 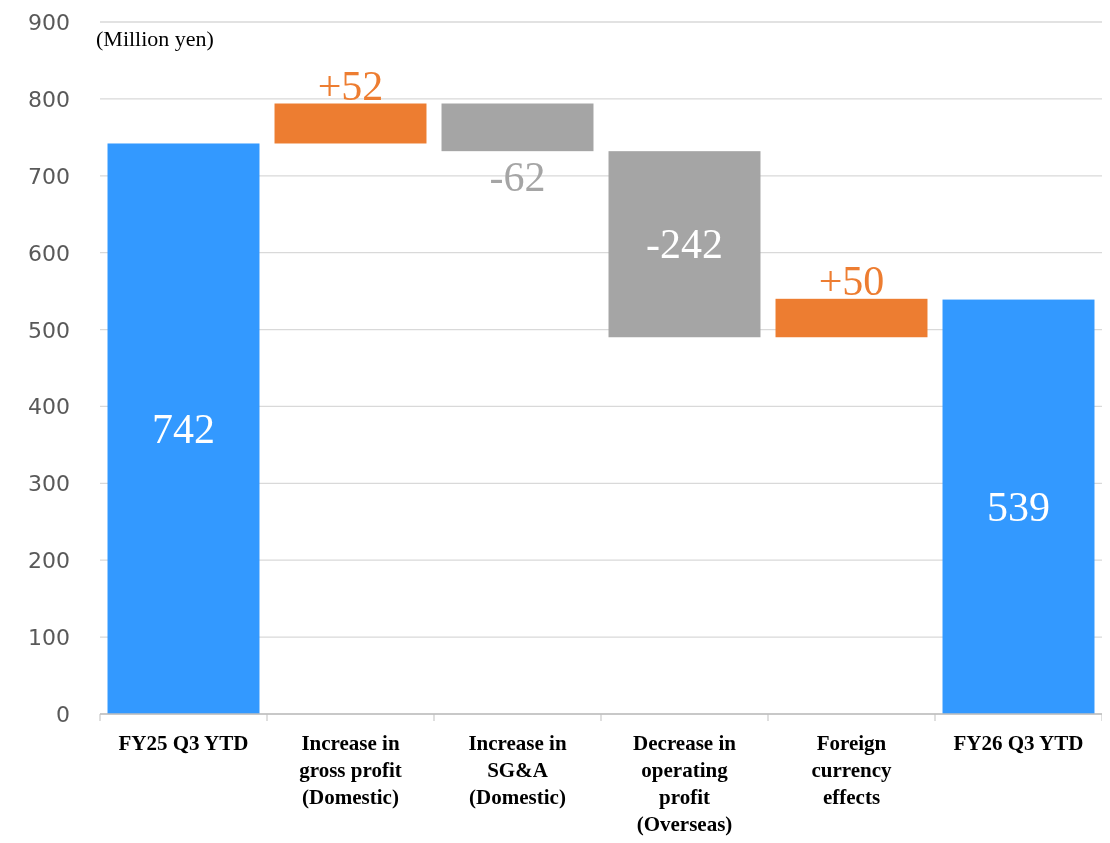 I want to click on x-tick-label: Foreign currency effects, so click(x=852, y=770).